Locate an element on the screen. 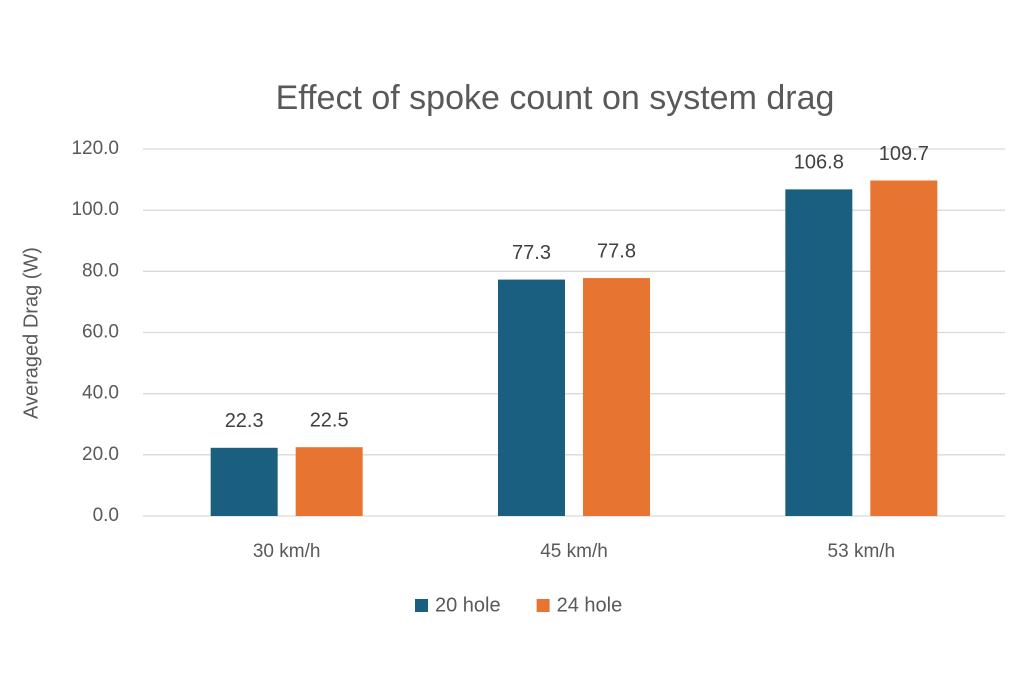 The image size is (1024, 683). x-tick-label: 45 km/h is located at coordinates (574, 551).